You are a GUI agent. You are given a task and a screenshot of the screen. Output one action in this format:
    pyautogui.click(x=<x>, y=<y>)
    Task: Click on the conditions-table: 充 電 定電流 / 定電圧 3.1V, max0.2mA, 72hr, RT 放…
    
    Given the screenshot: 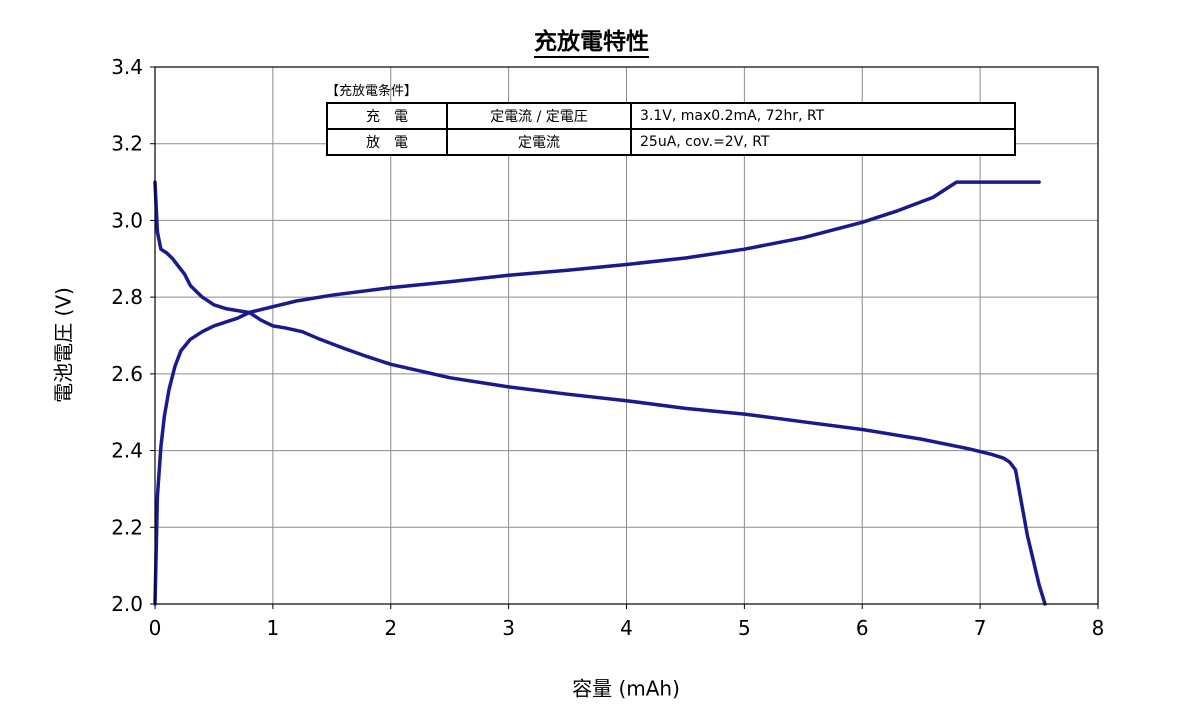 What is the action you would take?
    pyautogui.click(x=671, y=129)
    